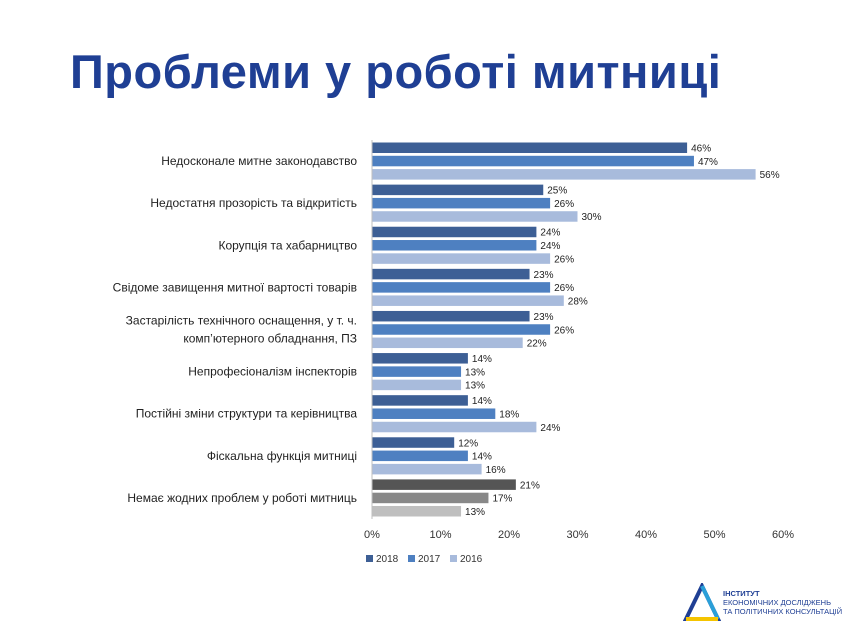 The width and height of the screenshot is (843, 633). Describe the element at coordinates (468, 443) in the screenshot. I see `value-label: 12%` at that location.